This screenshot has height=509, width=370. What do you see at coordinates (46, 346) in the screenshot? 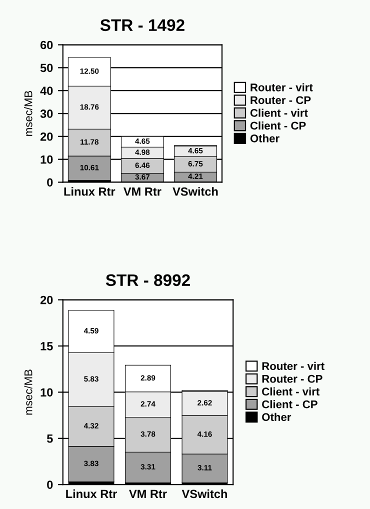
I see `y-tick-label: 15` at bounding box center [46, 346].